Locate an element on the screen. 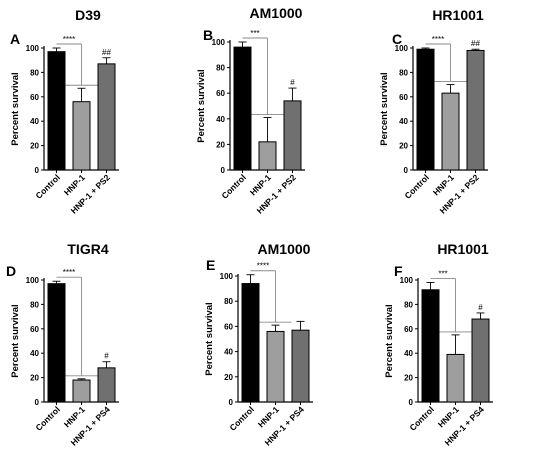 The width and height of the screenshot is (550, 470). panel-letter: E is located at coordinates (210, 265).